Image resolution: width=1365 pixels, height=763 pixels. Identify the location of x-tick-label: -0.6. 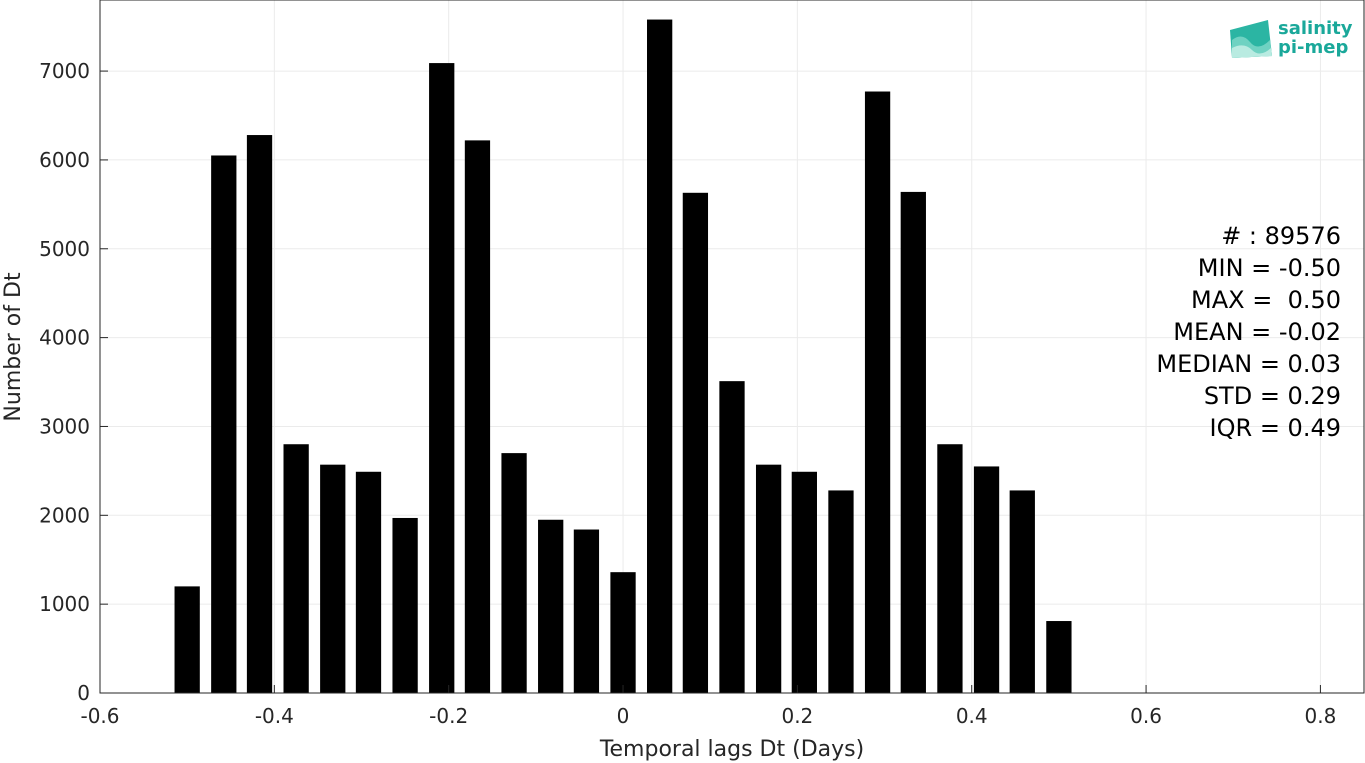
(99, 716).